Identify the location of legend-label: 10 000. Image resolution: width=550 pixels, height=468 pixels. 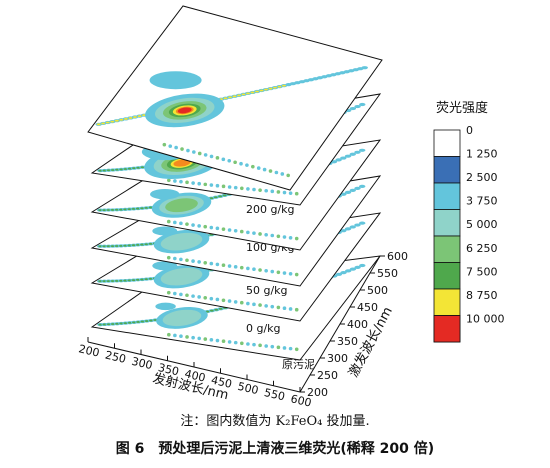
(485, 318).